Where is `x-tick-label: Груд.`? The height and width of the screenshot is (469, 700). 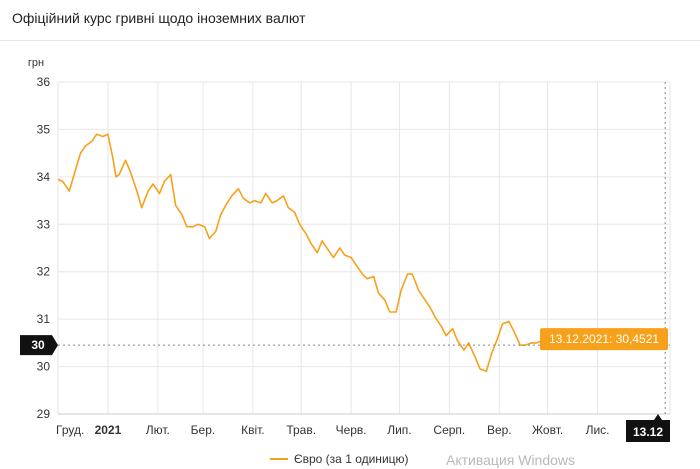 x-tick-label: Груд. is located at coordinates (70, 430).